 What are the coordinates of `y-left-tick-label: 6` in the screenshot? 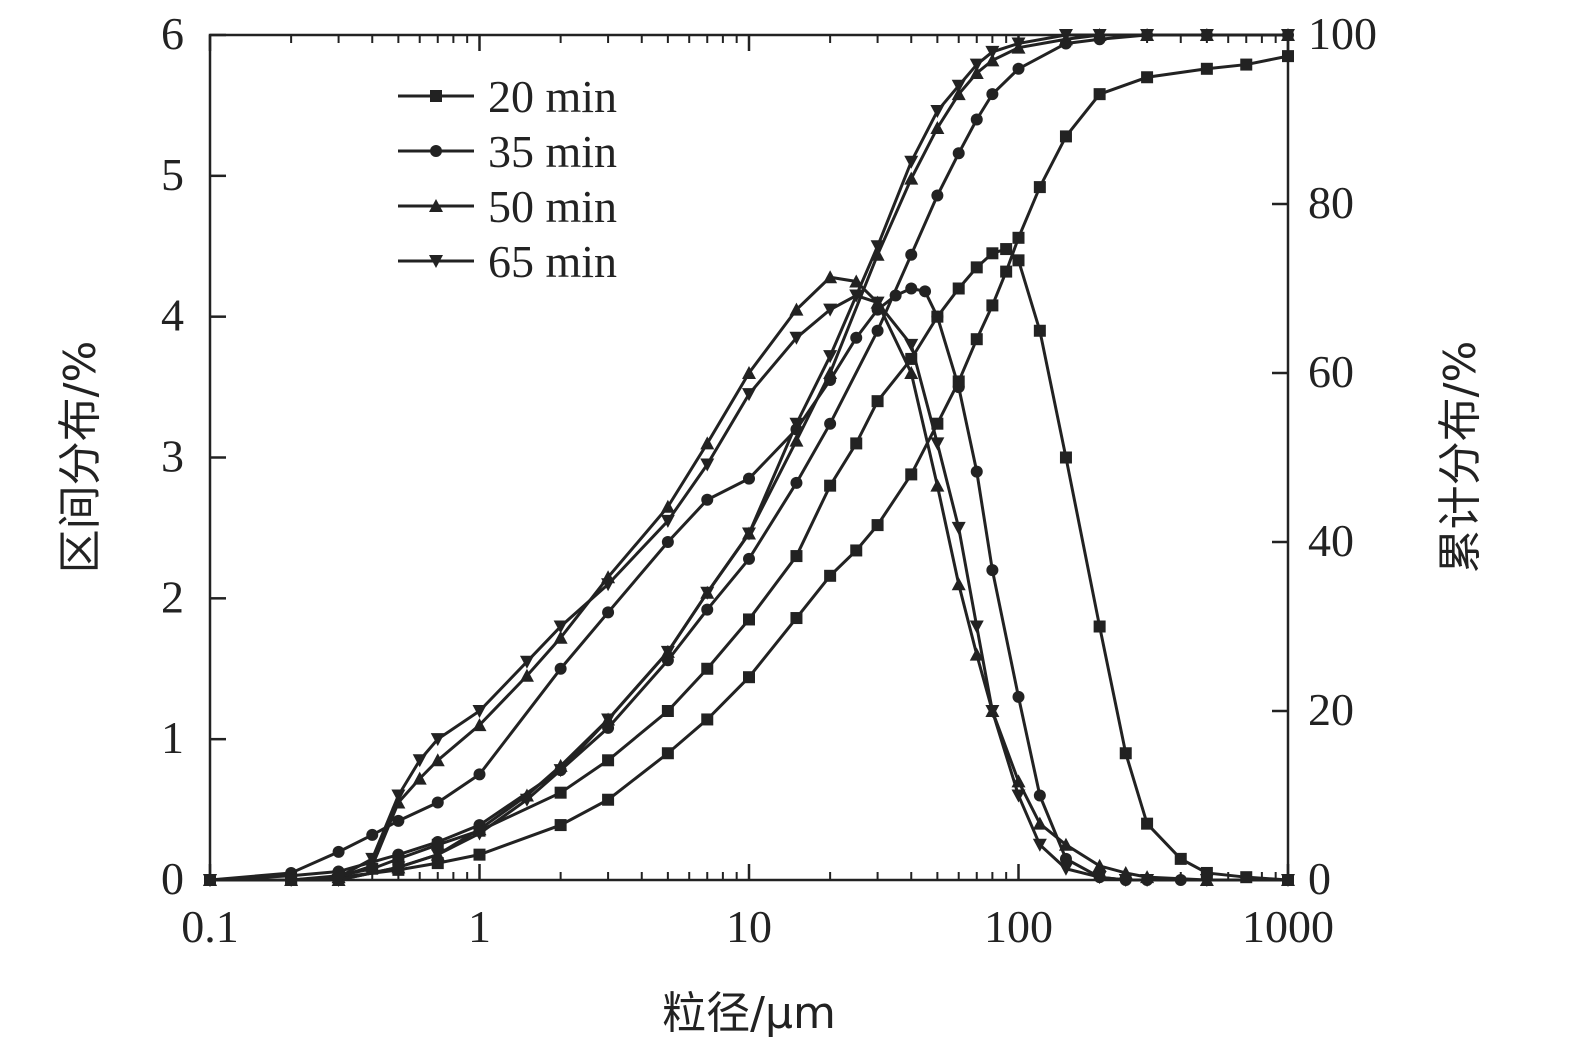 It's located at (172, 33).